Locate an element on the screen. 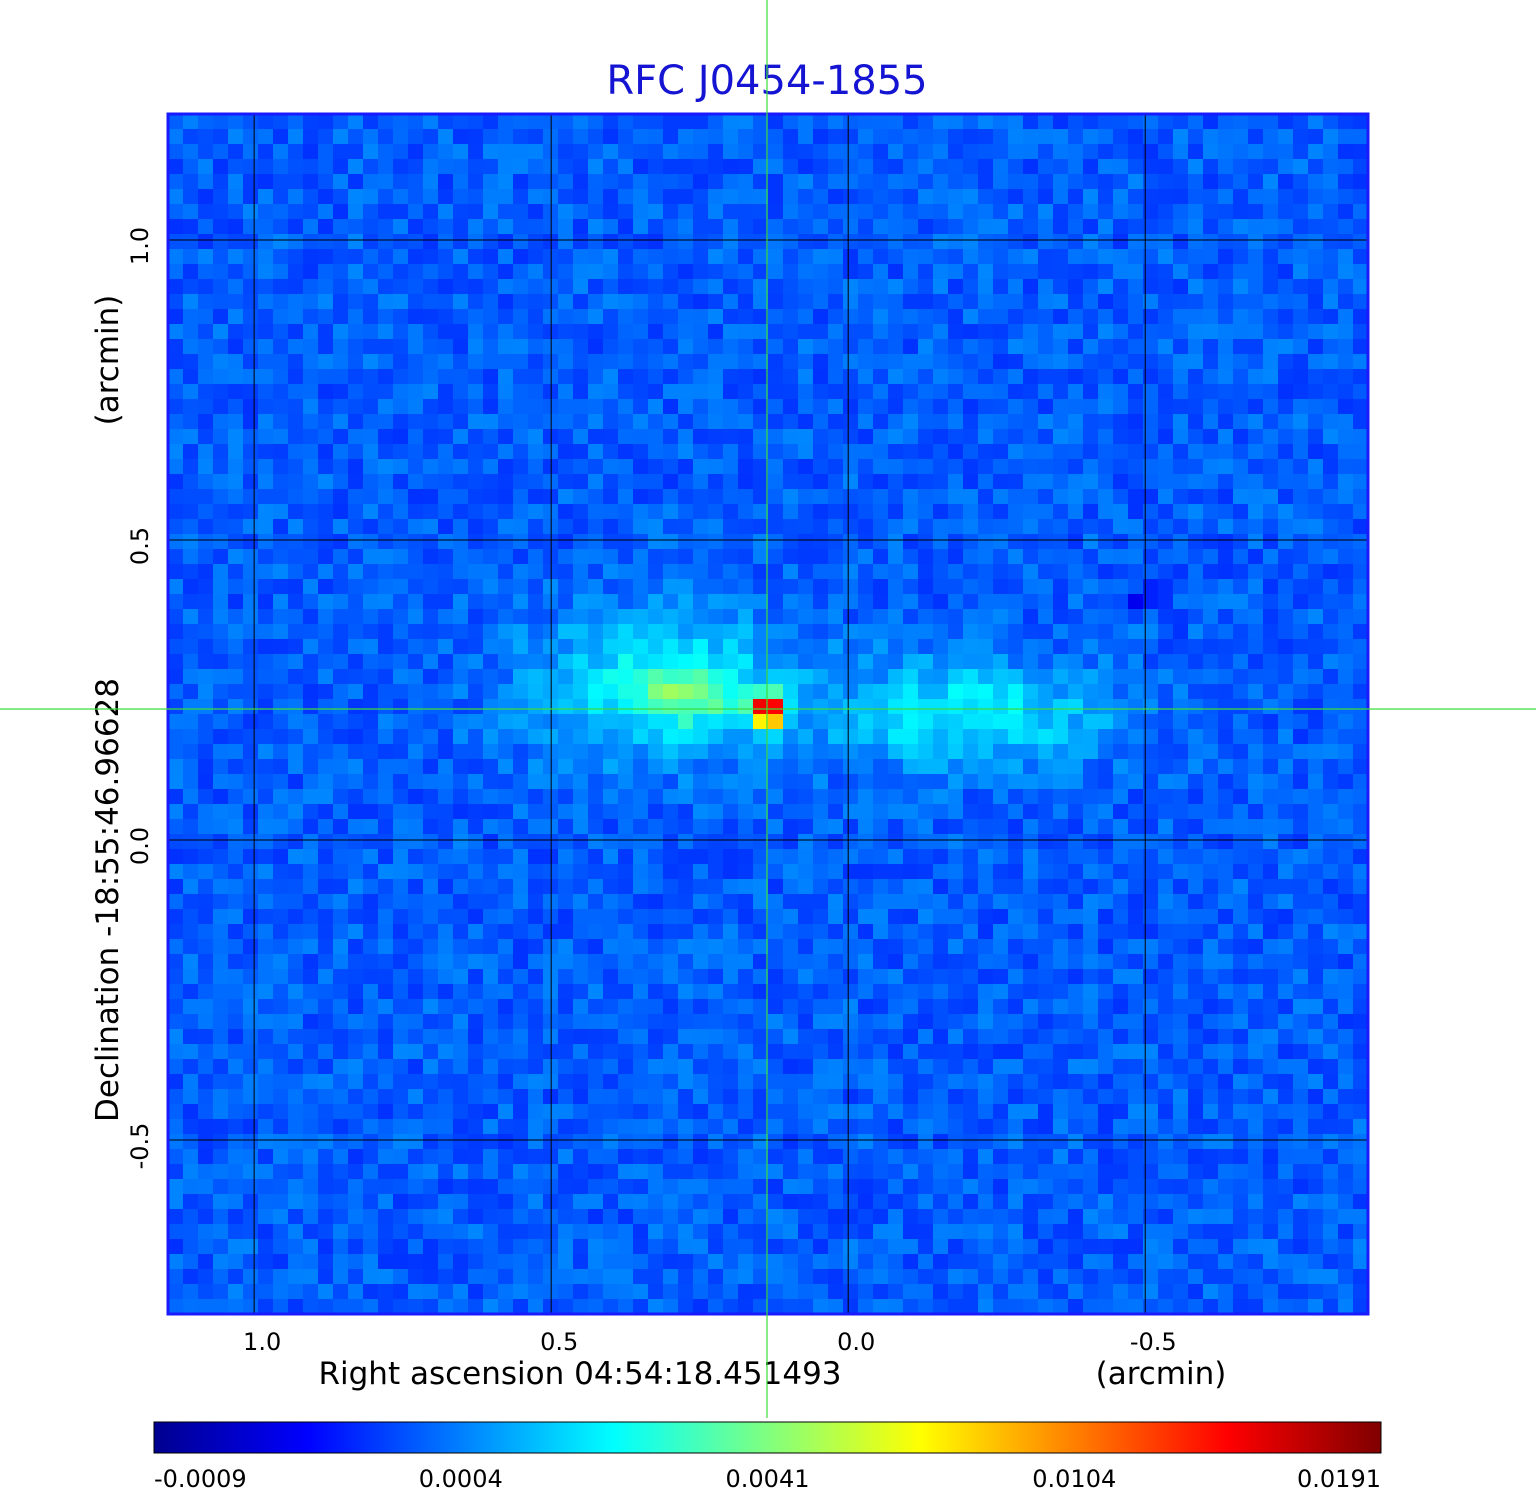 Image resolution: width=1536 pixels, height=1511 pixels. x-tick-label: 0.5 is located at coordinates (559, 1342).